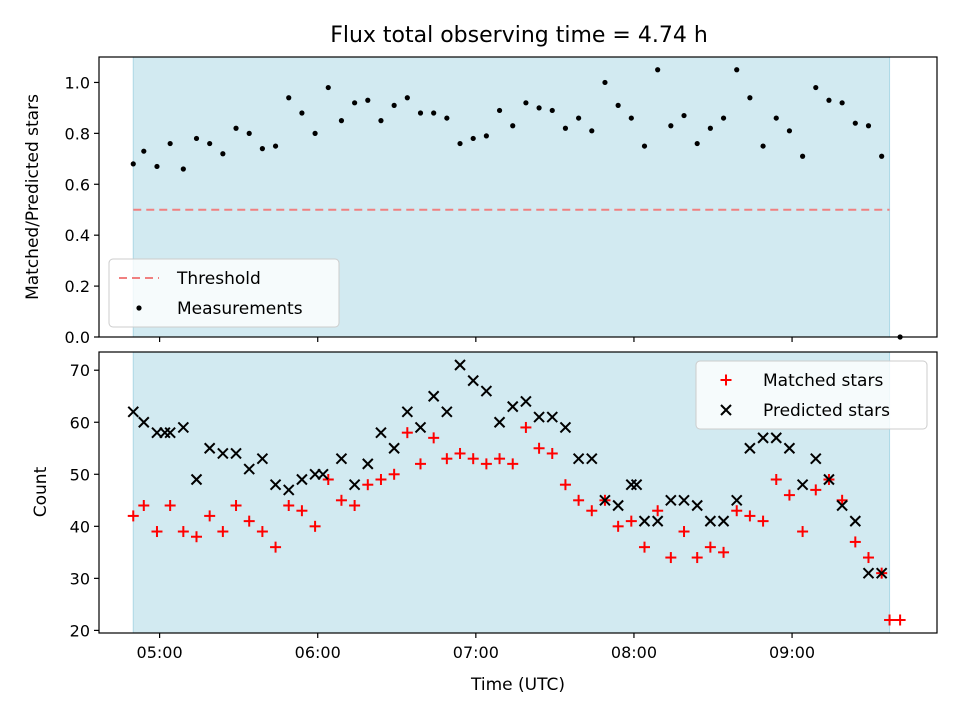 This screenshot has height=720, width=960. Describe the element at coordinates (77, 235) in the screenshot. I see `y-tick-label: 0.4` at that location.